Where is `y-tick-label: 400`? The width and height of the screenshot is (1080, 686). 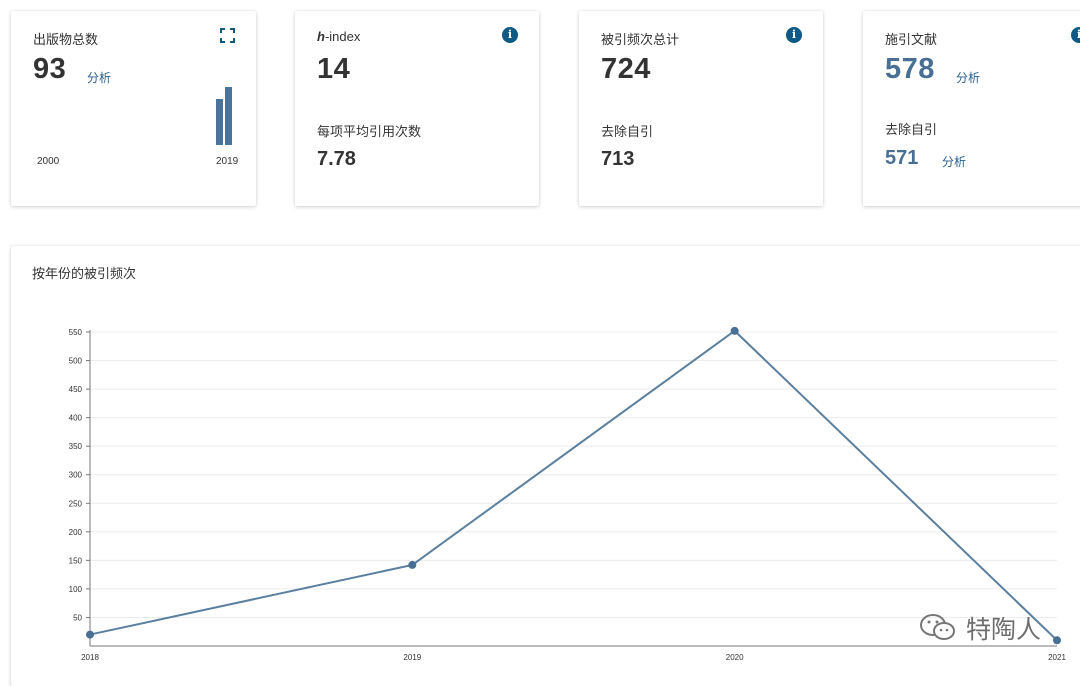
y-tick-label: 400 is located at coordinates (76, 418).